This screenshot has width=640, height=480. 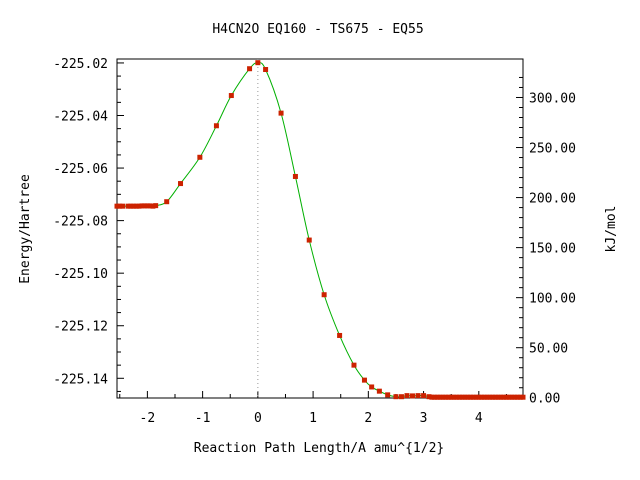 I want to click on y2-tick-label: 0.00, so click(x=544, y=399).